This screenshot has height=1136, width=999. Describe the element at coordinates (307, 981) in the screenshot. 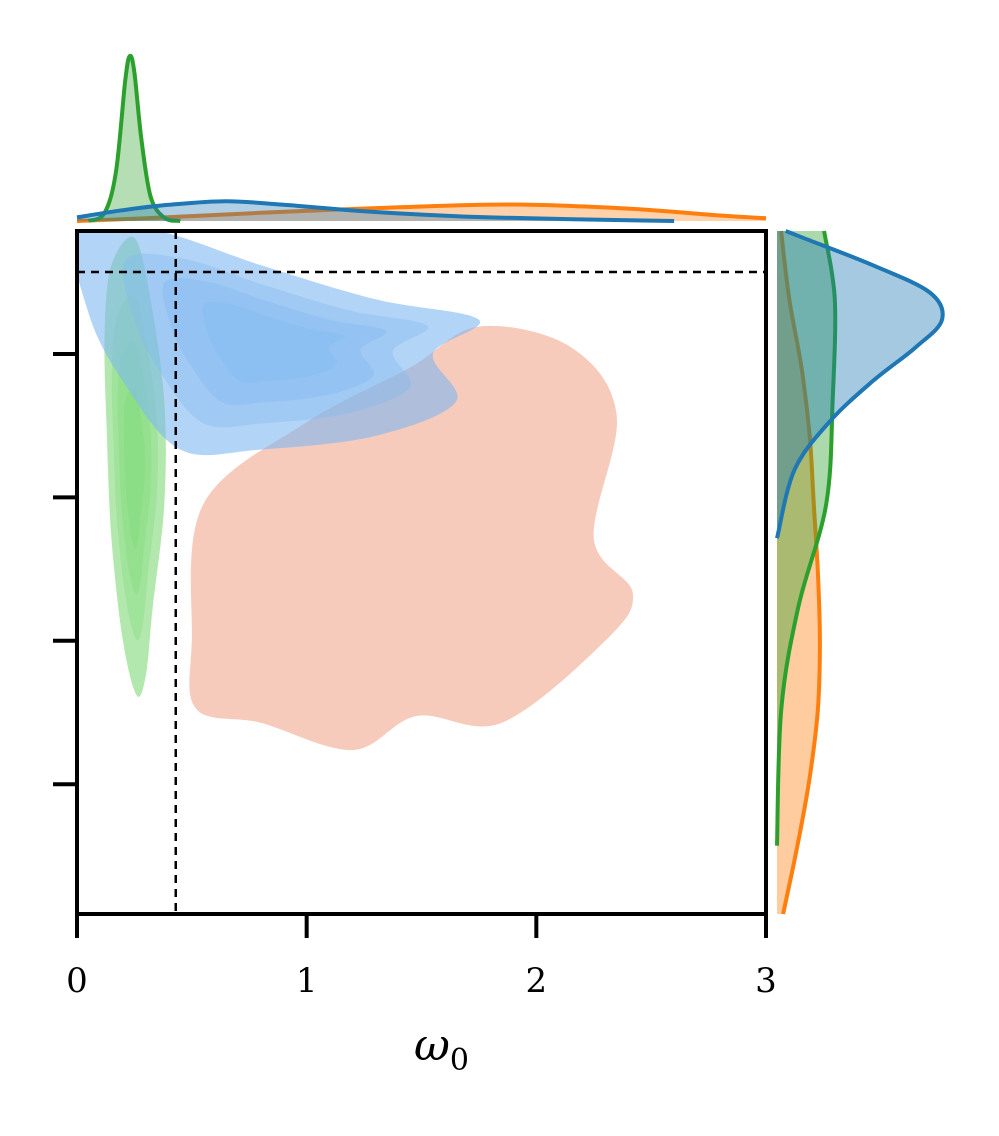

I see `x-tick-label-1: 1` at that location.